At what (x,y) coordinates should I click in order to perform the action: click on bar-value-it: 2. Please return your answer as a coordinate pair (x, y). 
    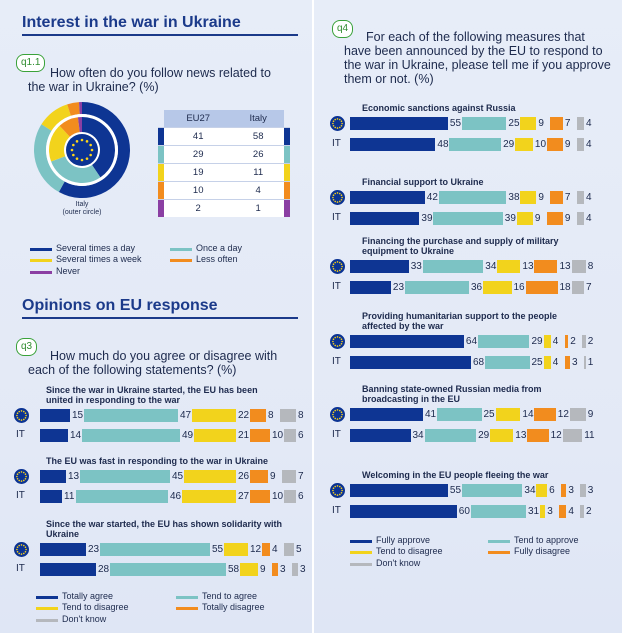
    Looking at the image, I should click on (589, 511).